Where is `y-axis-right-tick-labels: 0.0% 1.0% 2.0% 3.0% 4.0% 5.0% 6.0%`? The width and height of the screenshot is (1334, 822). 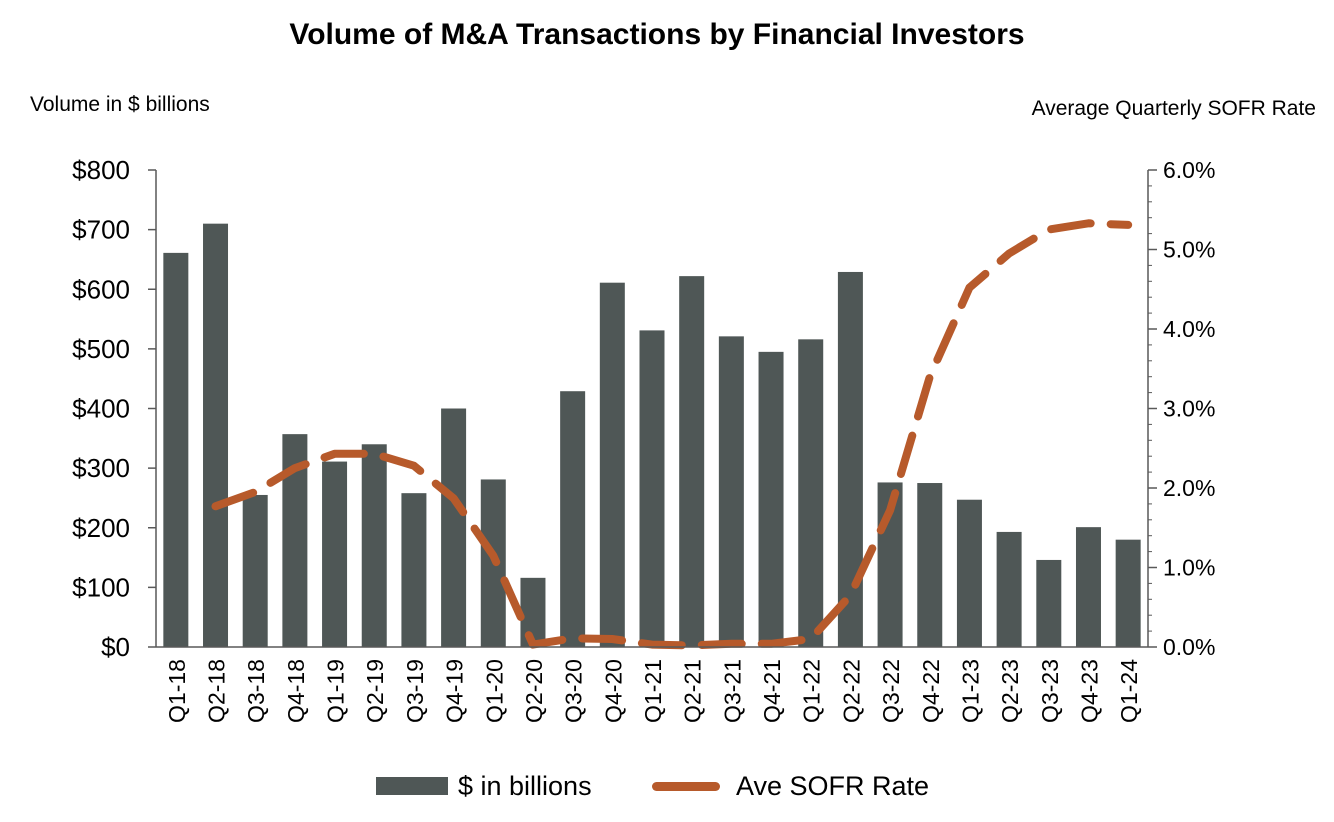
y-axis-right-tick-labels: 0.0% 1.0% 2.0% 3.0% 4.0% 5.0% 6.0% is located at coordinates (1189, 408).